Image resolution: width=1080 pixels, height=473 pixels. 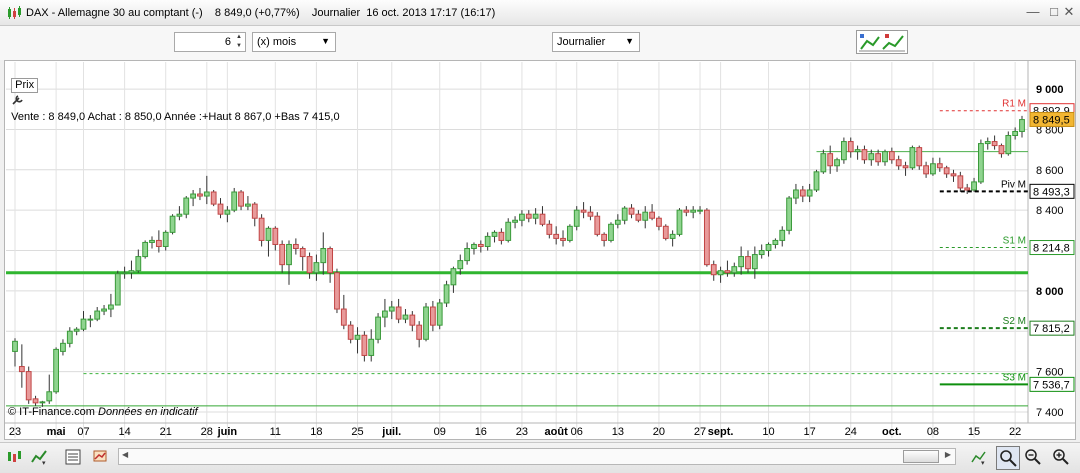 I want to click on pivot-level-label: R1 M, so click(x=1014, y=104).